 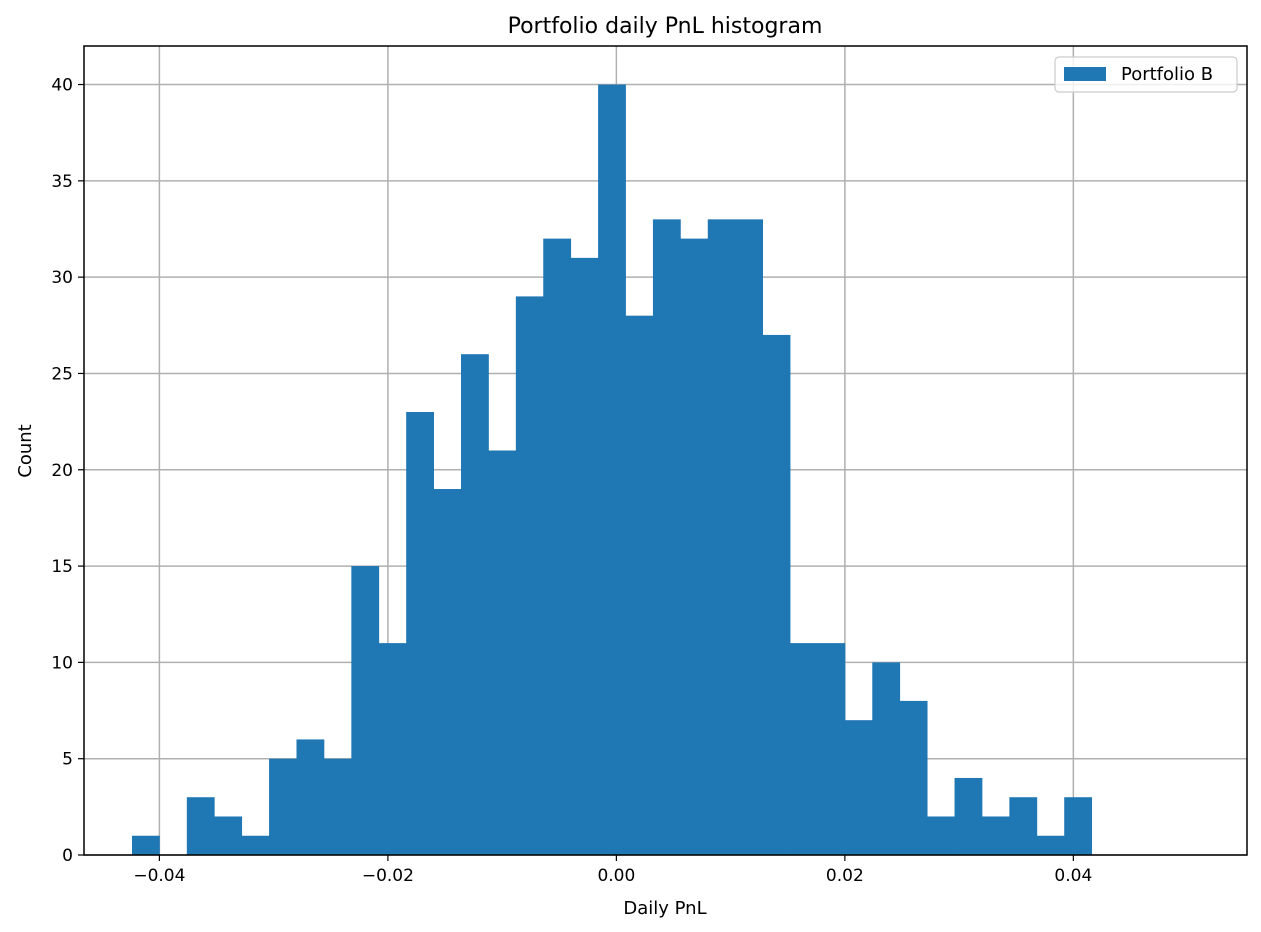 What do you see at coordinates (845, 876) in the screenshot?
I see `x-tick-label: 0.02` at bounding box center [845, 876].